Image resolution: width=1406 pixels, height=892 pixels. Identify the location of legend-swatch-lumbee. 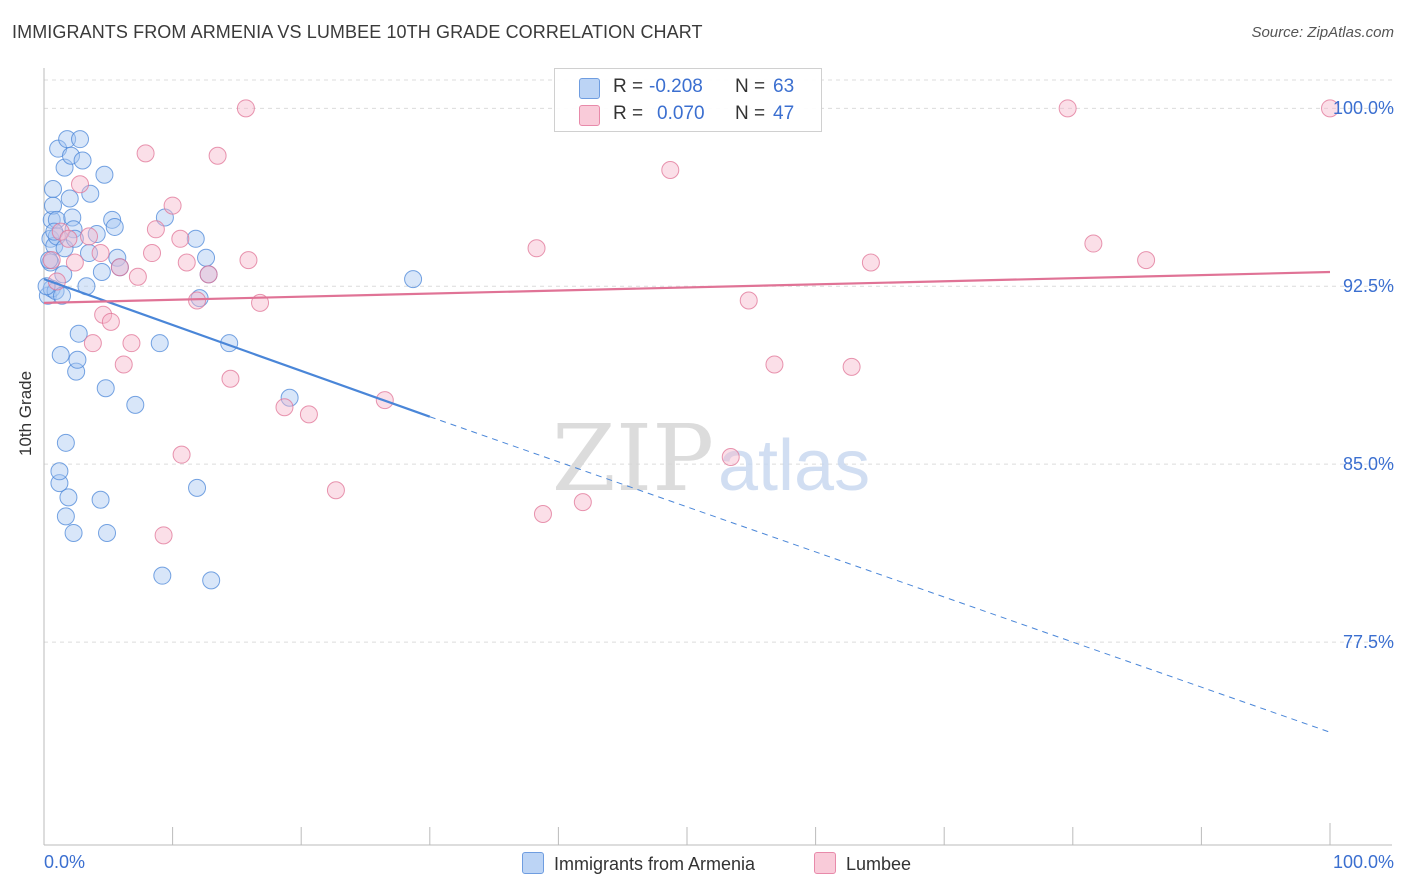
(589, 115).